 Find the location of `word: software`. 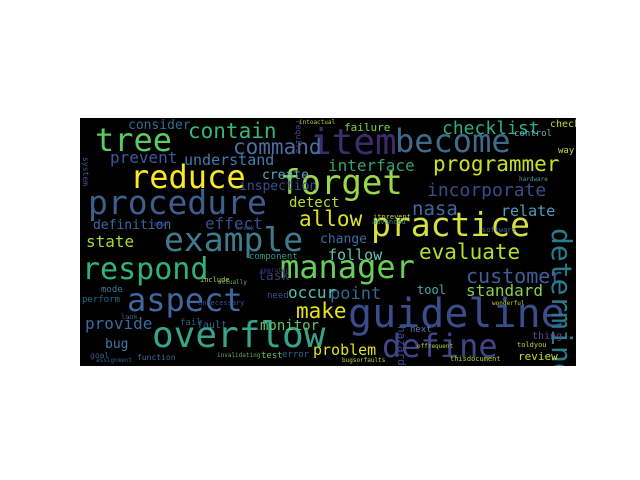

word: software is located at coordinates (499, 230).